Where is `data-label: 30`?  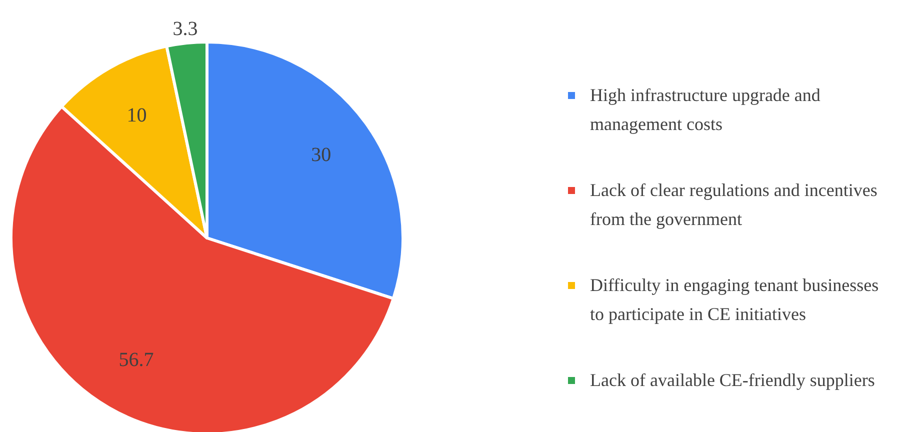 data-label: 30 is located at coordinates (321, 155).